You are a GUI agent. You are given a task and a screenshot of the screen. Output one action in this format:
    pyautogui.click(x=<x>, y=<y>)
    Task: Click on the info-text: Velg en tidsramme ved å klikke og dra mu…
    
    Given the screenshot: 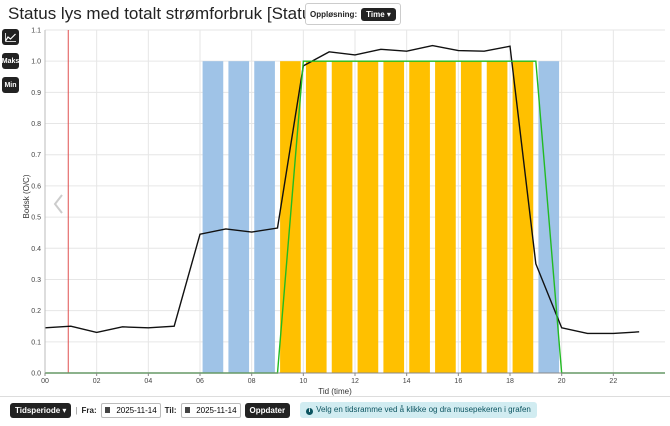 What is the action you would take?
    pyautogui.click(x=423, y=409)
    